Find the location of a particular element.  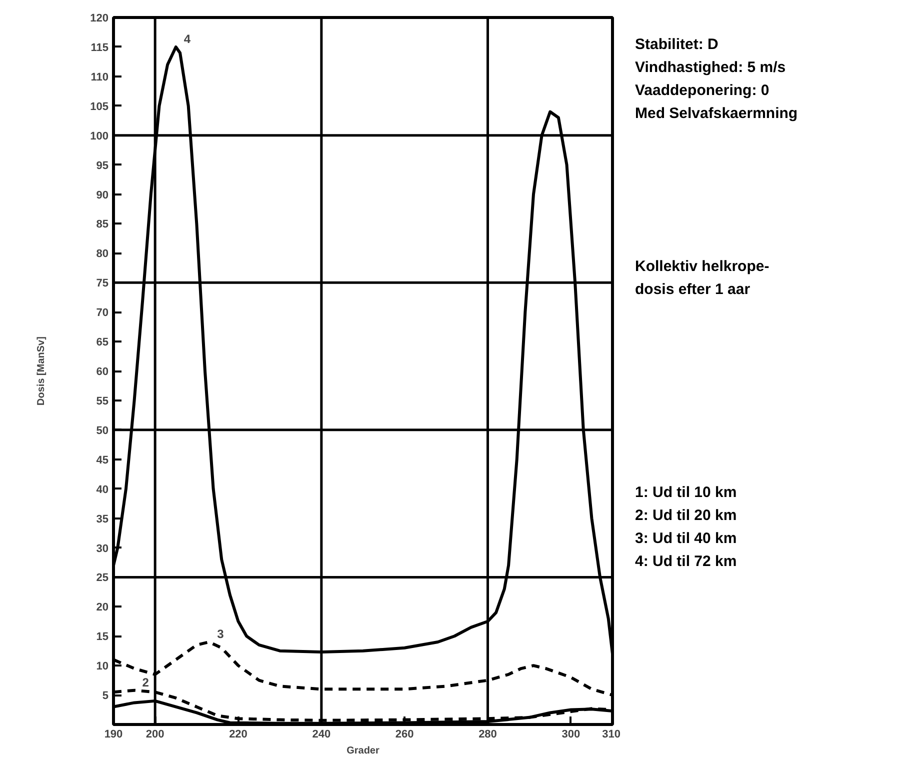

x-tick-label: 200 is located at coordinates (155, 734).